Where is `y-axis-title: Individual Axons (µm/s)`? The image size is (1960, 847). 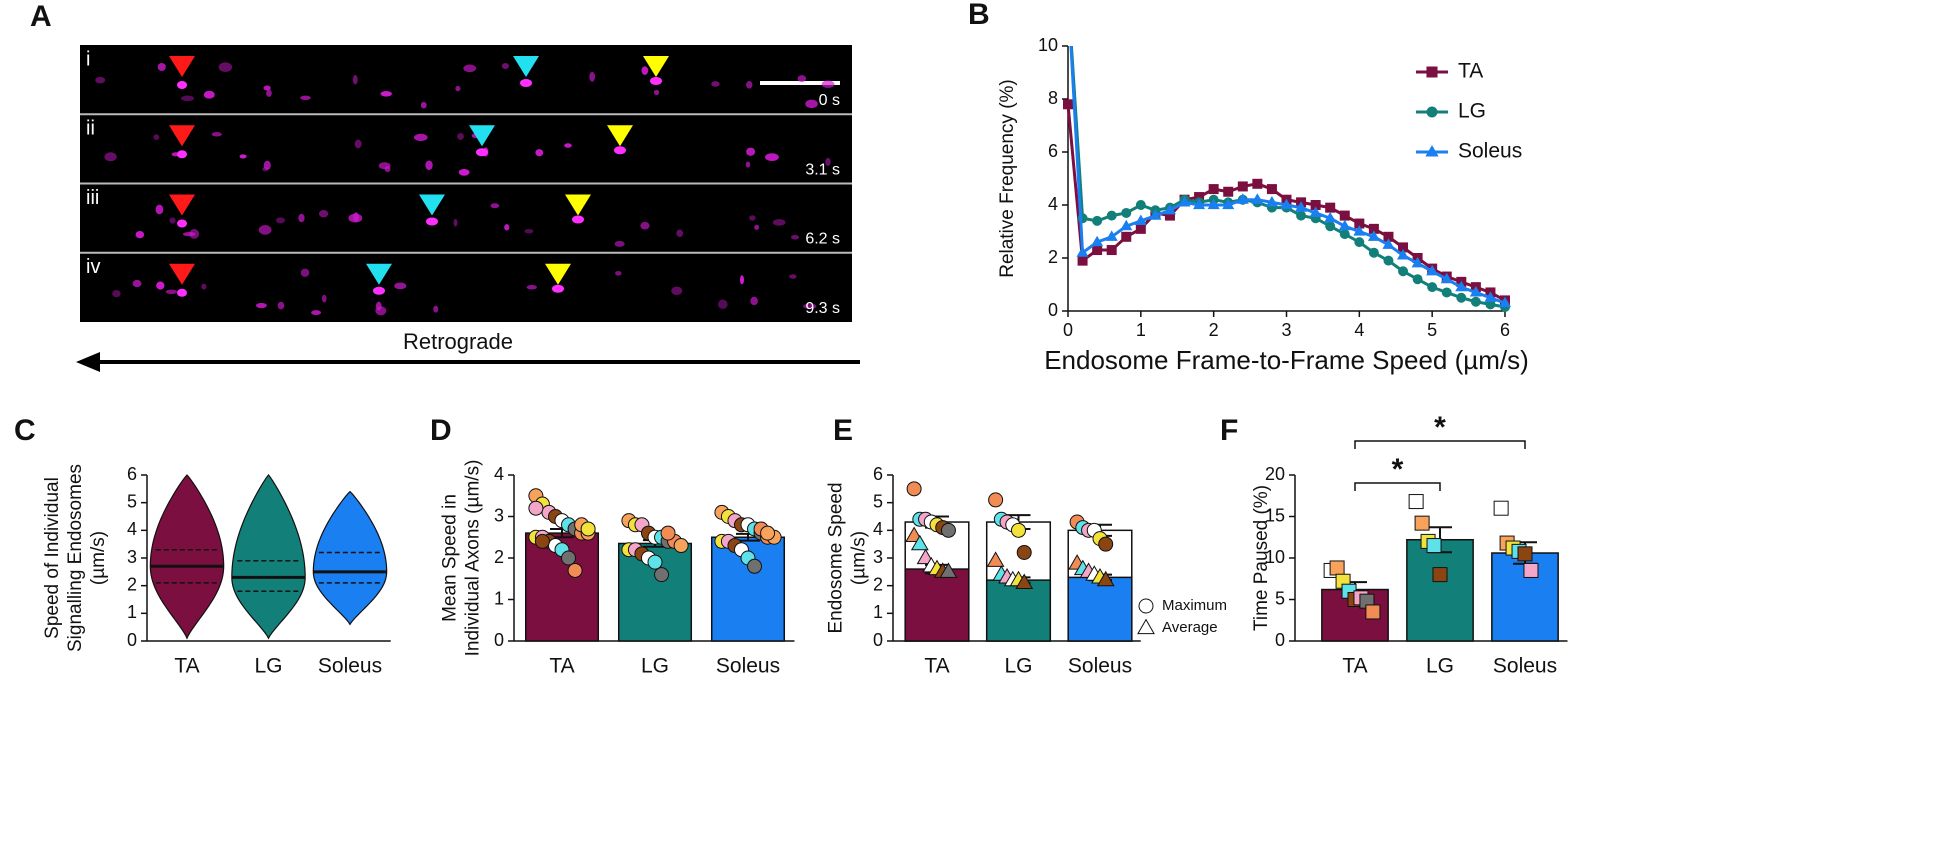 y-axis-title: Individual Axons (µm/s) is located at coordinates (473, 558).